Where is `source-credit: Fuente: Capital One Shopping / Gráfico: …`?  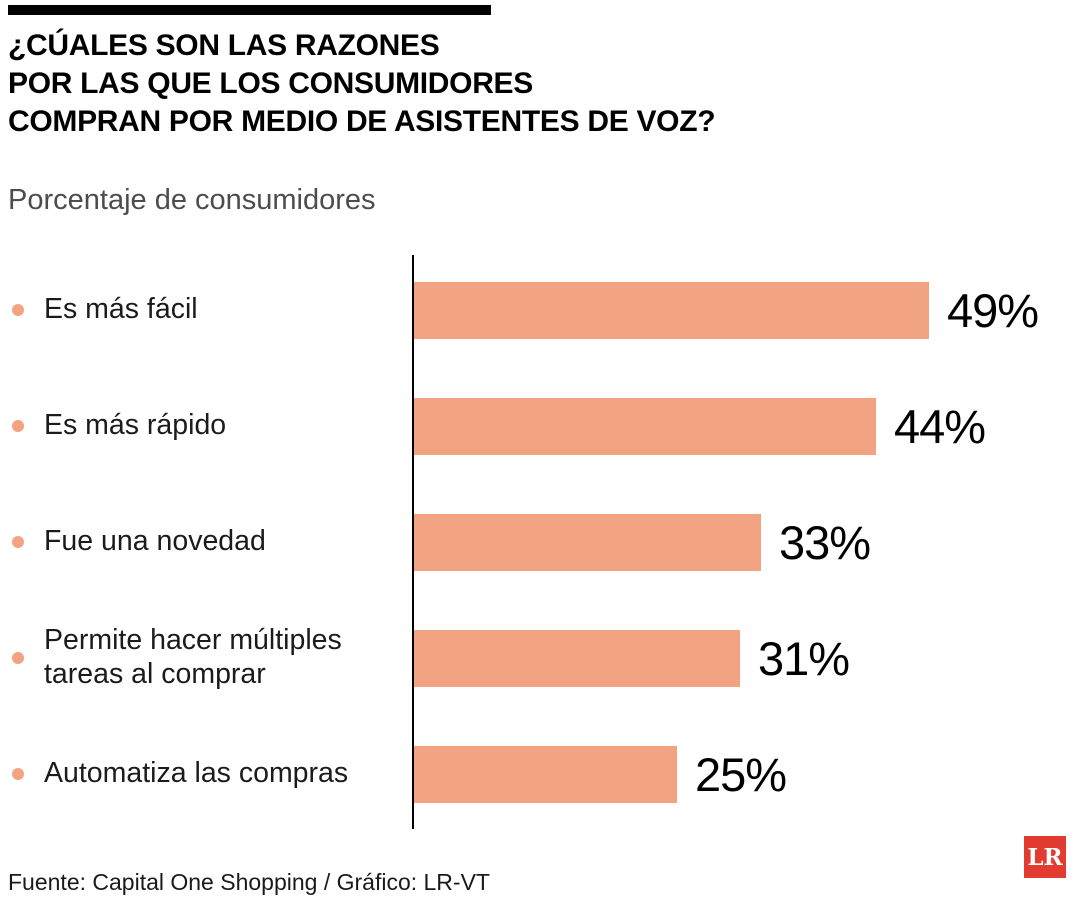 source-credit: Fuente: Capital One Shopping / Gráfico: … is located at coordinates (249, 882).